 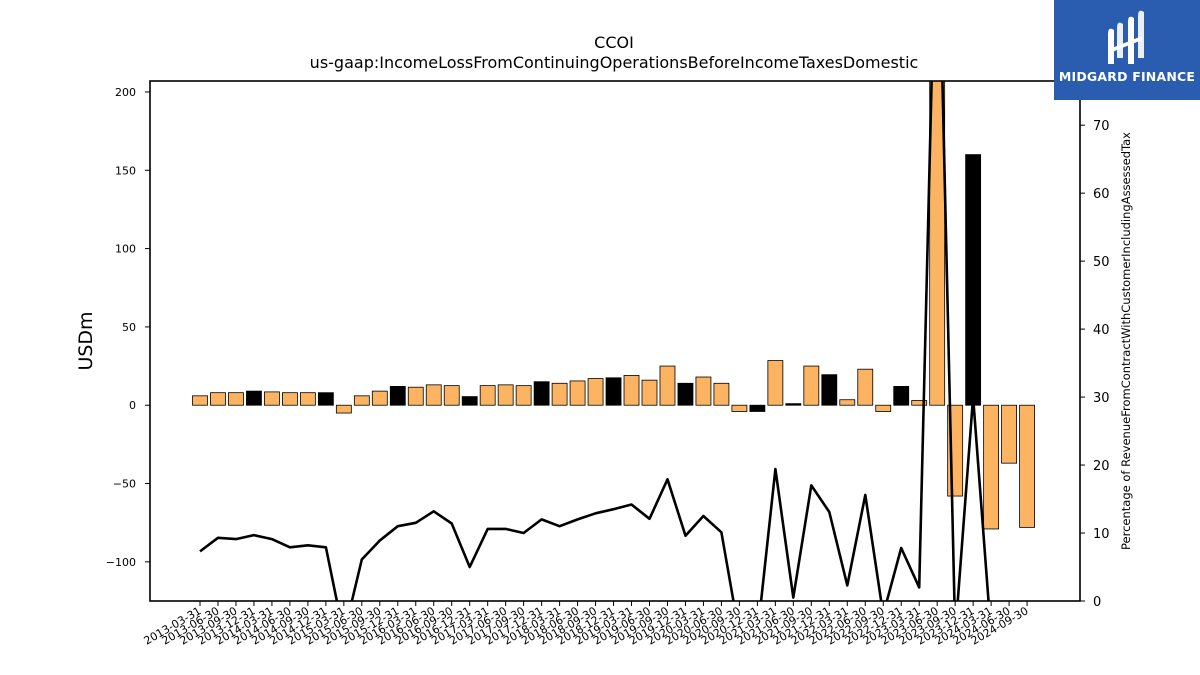 What do you see at coordinates (1101, 330) in the screenshot?
I see `y2-tick-label: 40` at bounding box center [1101, 330].